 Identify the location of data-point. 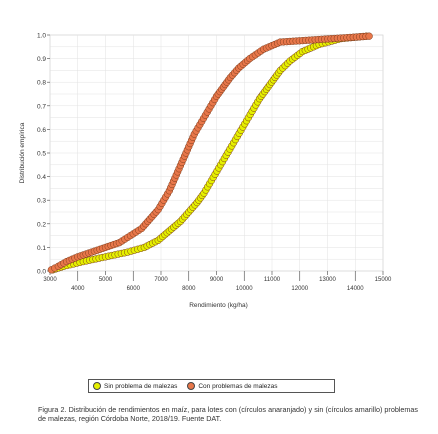
(369, 36).